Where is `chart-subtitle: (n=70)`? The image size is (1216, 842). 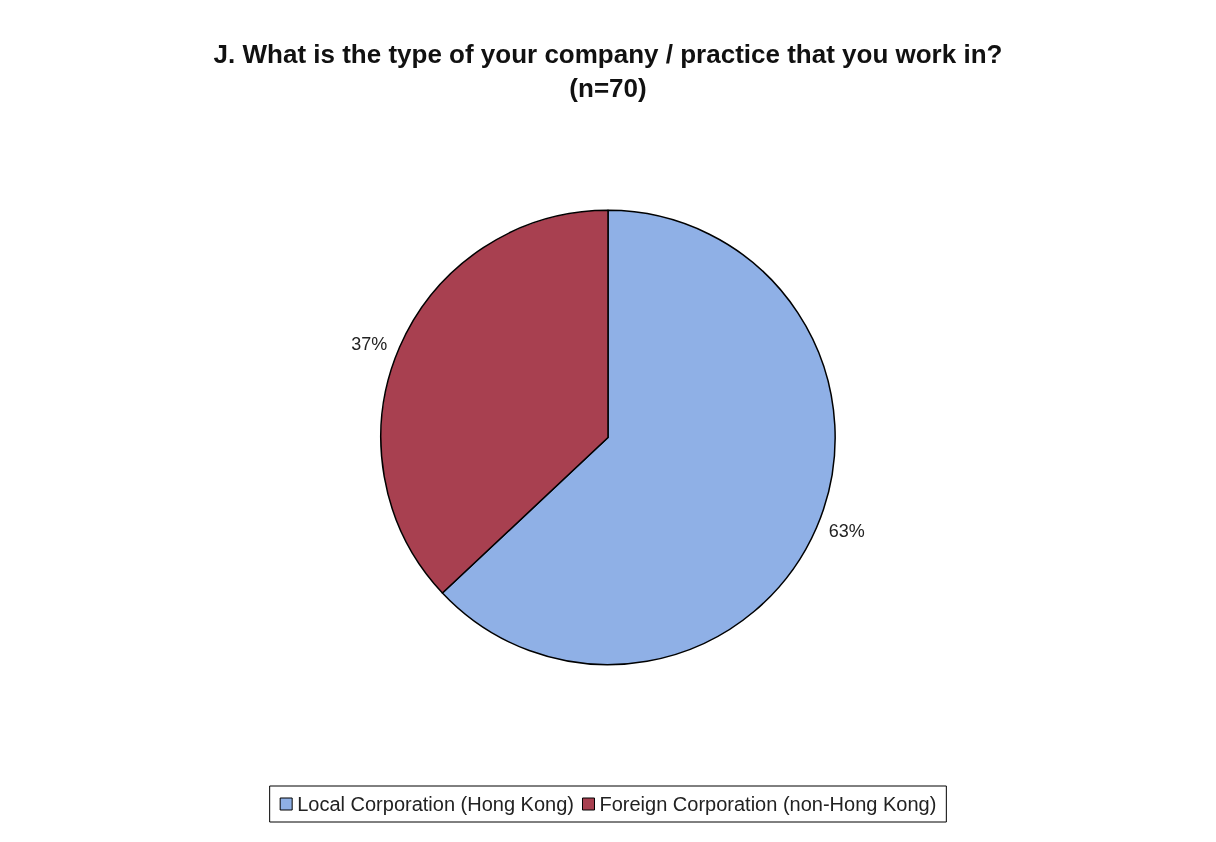 chart-subtitle: (n=70) is located at coordinates (608, 88).